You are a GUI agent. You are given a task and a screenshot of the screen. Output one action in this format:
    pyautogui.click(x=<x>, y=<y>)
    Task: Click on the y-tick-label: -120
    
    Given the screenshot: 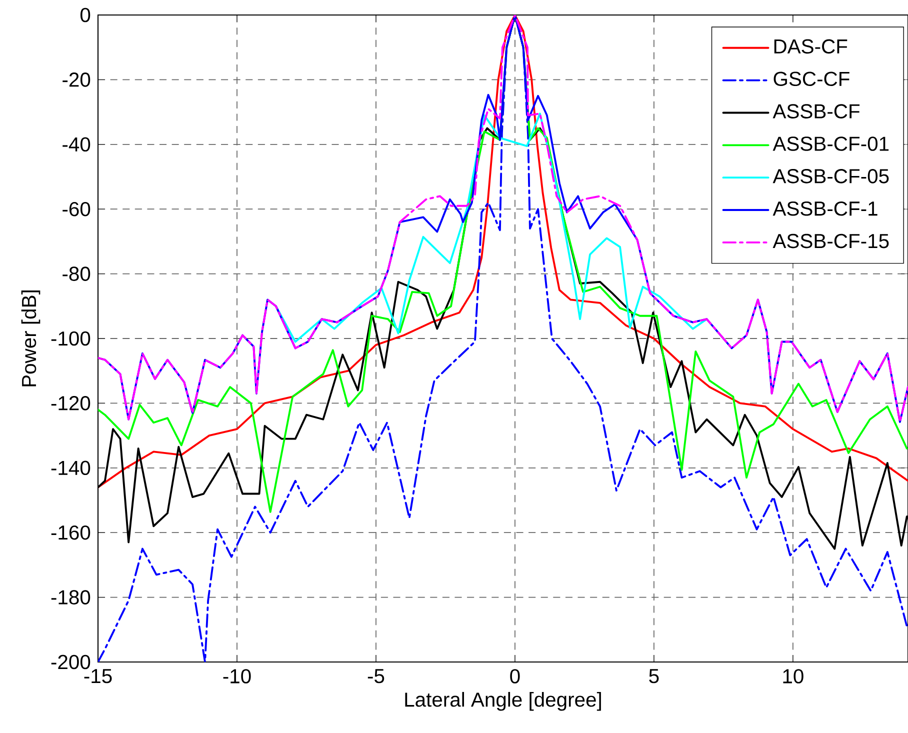 What is the action you would take?
    pyautogui.click(x=70, y=403)
    